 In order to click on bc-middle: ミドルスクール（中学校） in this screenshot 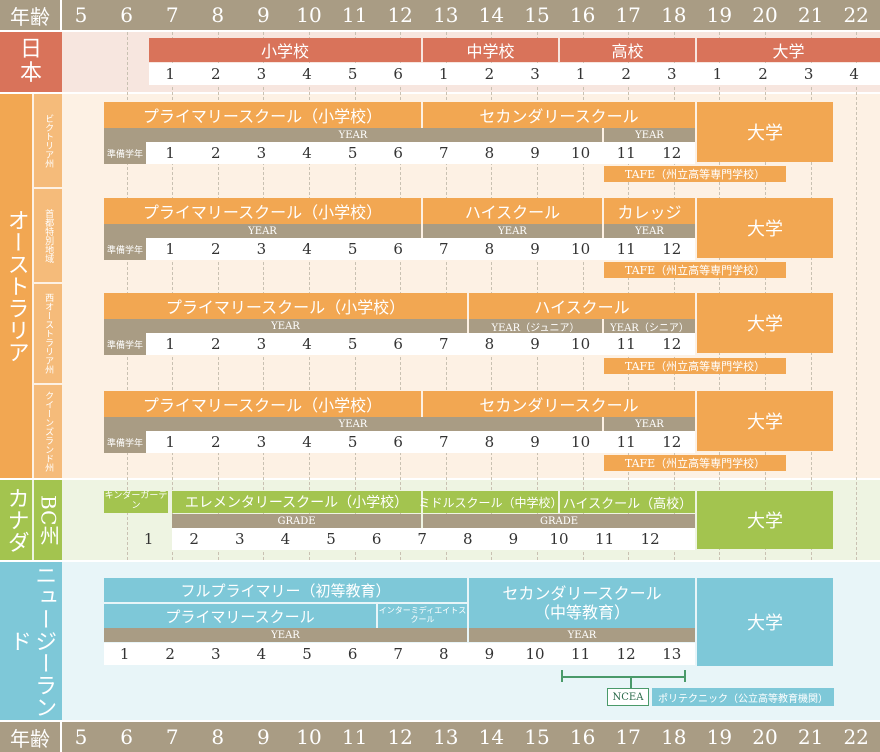, I will do `click(491, 502)`.